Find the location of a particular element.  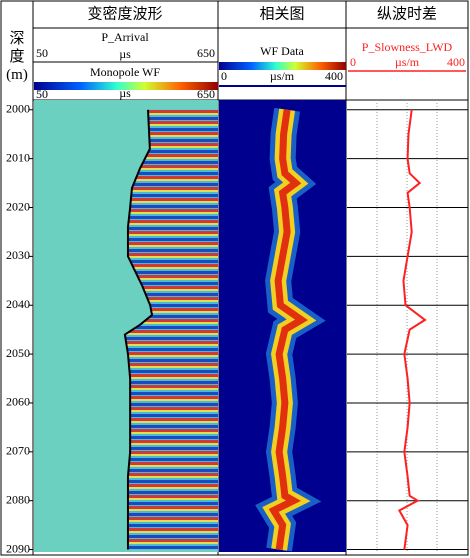

y-tick-label: 2070 is located at coordinates (18, 451).